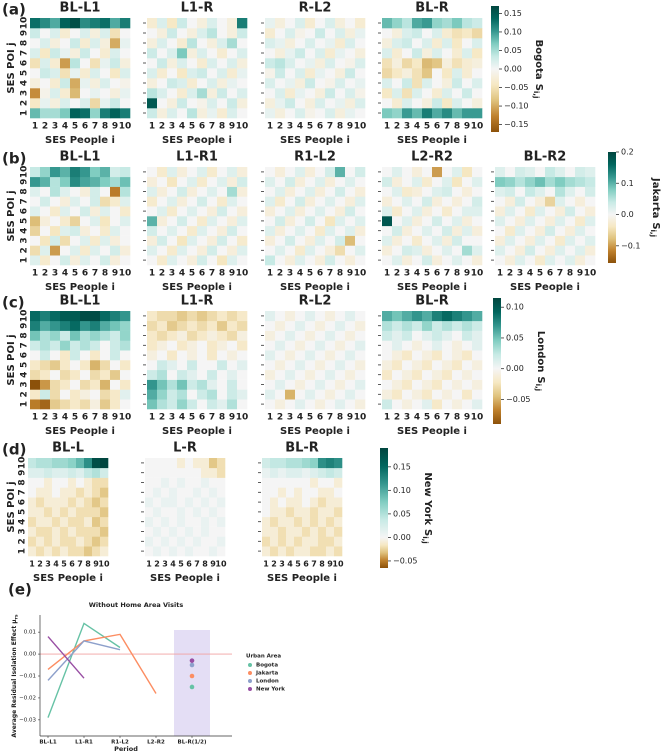 Image resolution: width=665 pixels, height=752 pixels. What do you see at coordinates (477, 274) in the screenshot?
I see `x-tick-label: 10` at bounding box center [477, 274].